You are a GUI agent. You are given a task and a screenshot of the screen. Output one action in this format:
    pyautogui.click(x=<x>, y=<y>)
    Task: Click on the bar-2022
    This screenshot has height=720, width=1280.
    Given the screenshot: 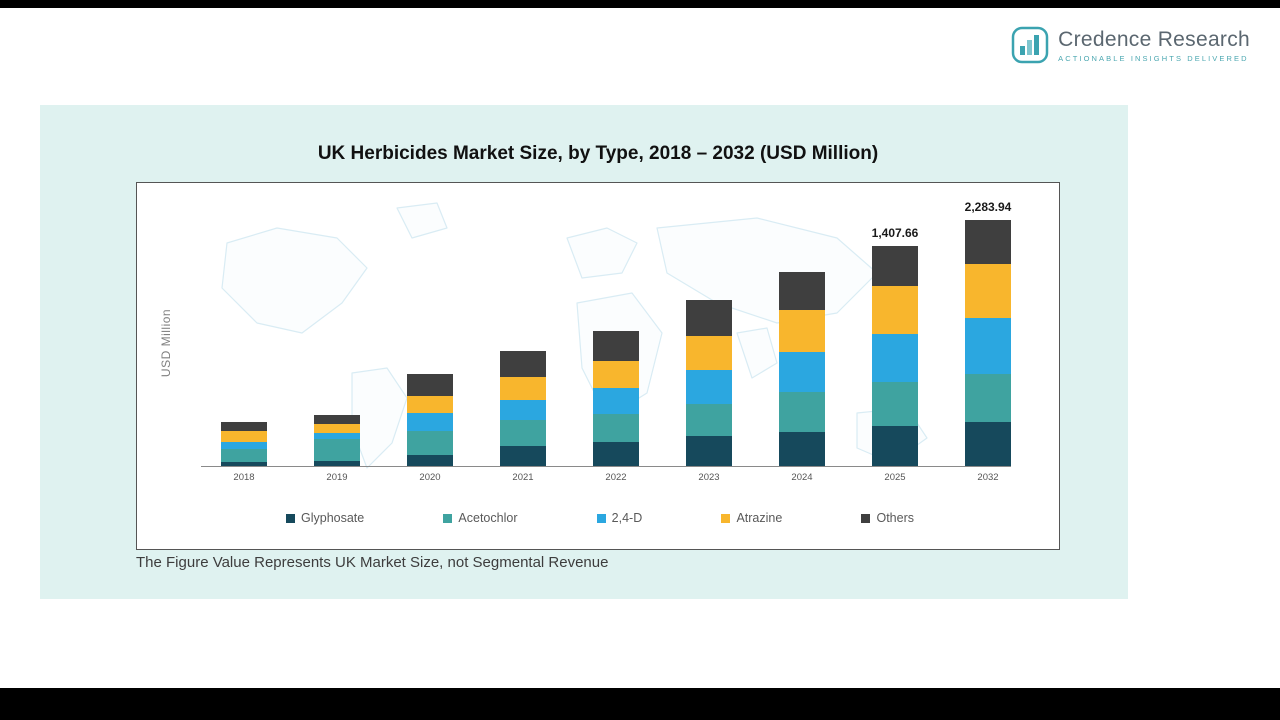 What is the action you would take?
    pyautogui.click(x=616, y=398)
    